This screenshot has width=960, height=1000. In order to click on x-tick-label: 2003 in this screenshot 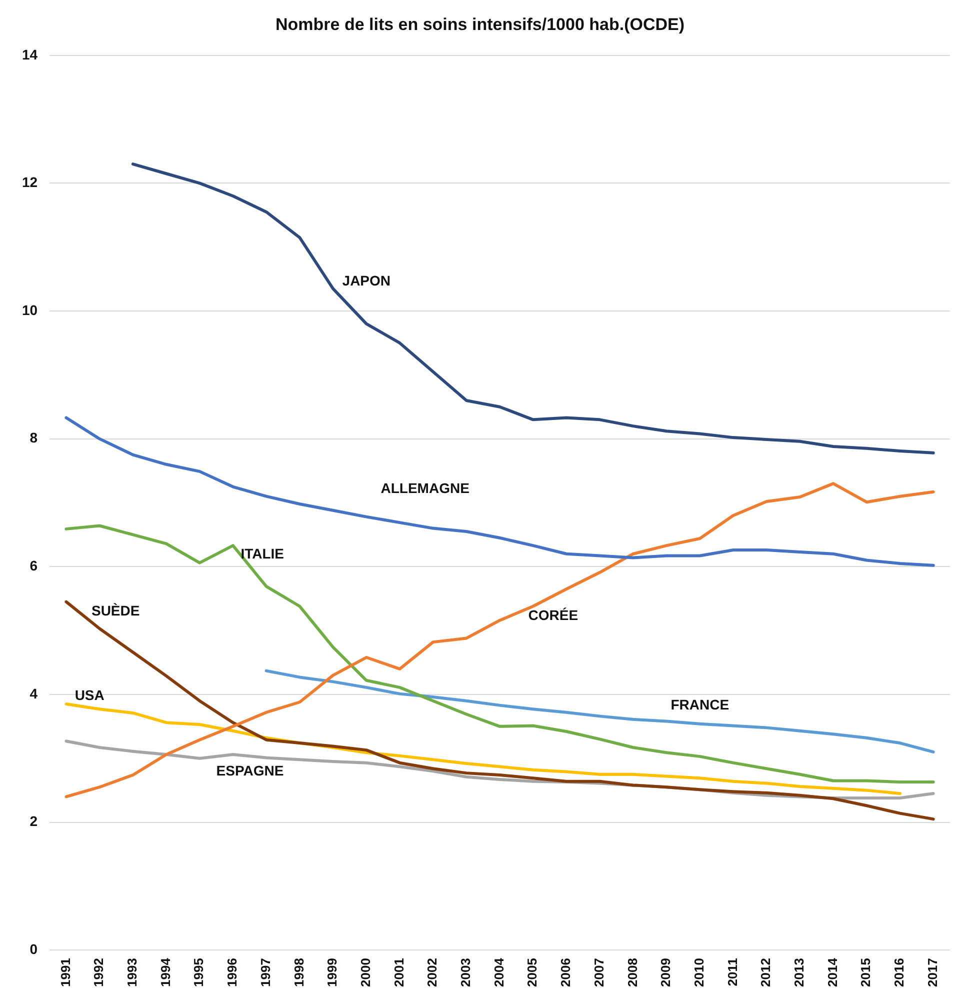, I will do `click(466, 972)`.